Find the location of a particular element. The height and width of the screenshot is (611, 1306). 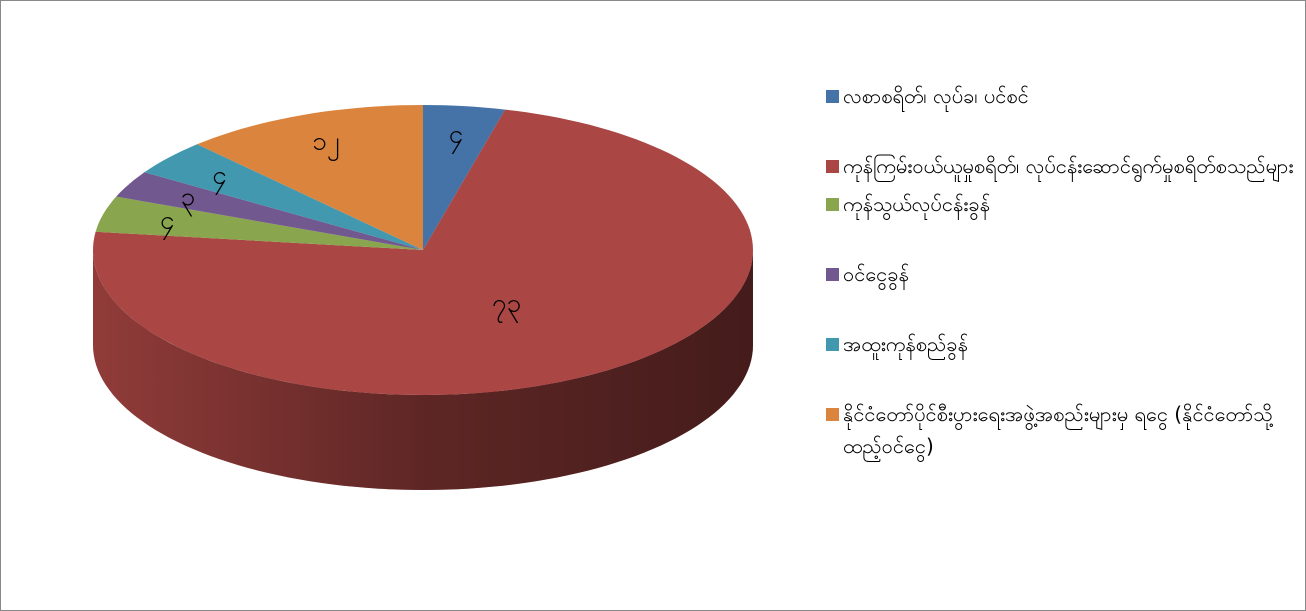

legend-item: ကုန်သွယ်လုပ်ငန်းခွန် is located at coordinates (1061, 204).